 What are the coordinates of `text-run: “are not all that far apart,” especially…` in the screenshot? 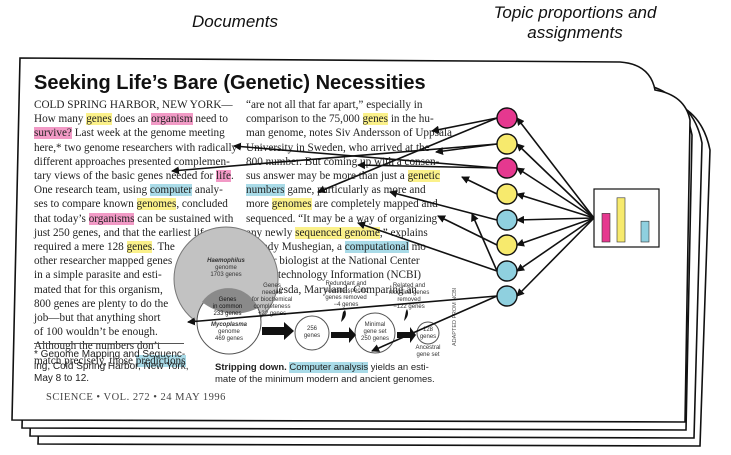 It's located at (334, 105).